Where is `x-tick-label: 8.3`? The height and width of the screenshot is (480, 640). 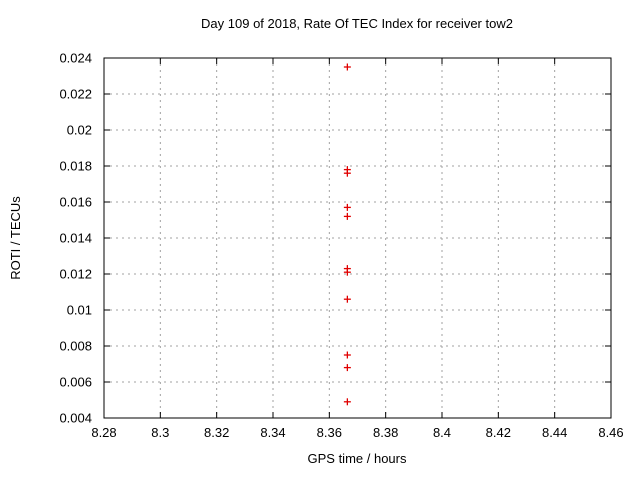 x-tick-label: 8.3 is located at coordinates (160, 432).